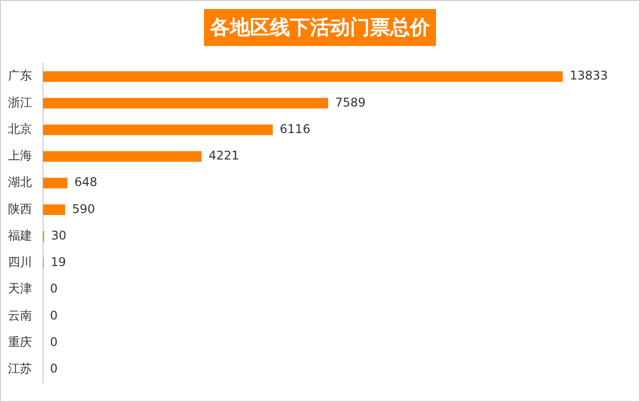  What do you see at coordinates (20, 262) in the screenshot?
I see `y-tick-label: 四川` at bounding box center [20, 262].